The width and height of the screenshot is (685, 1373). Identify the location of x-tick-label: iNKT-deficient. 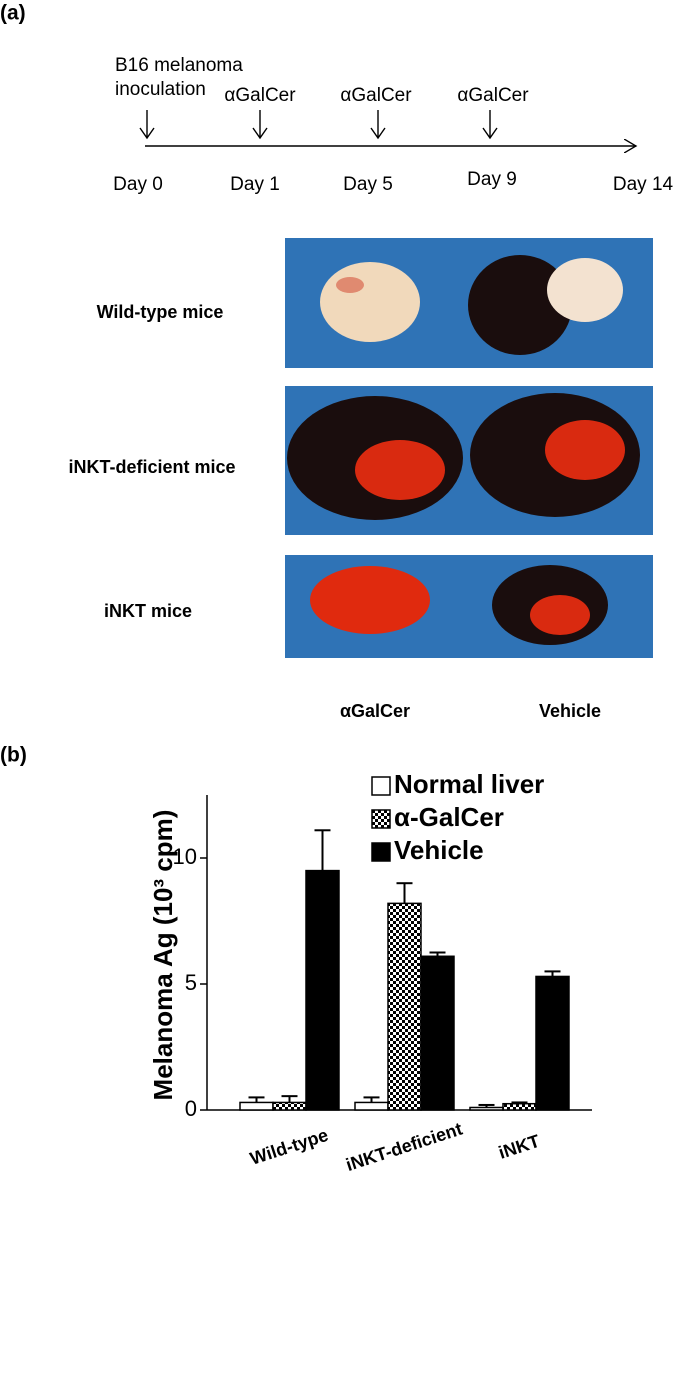
(403, 1147).